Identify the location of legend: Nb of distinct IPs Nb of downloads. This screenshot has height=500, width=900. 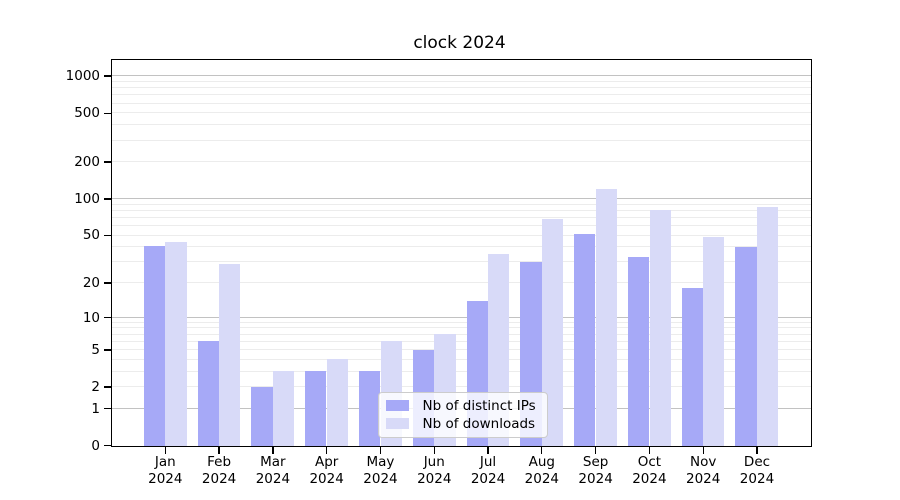
(462, 414).